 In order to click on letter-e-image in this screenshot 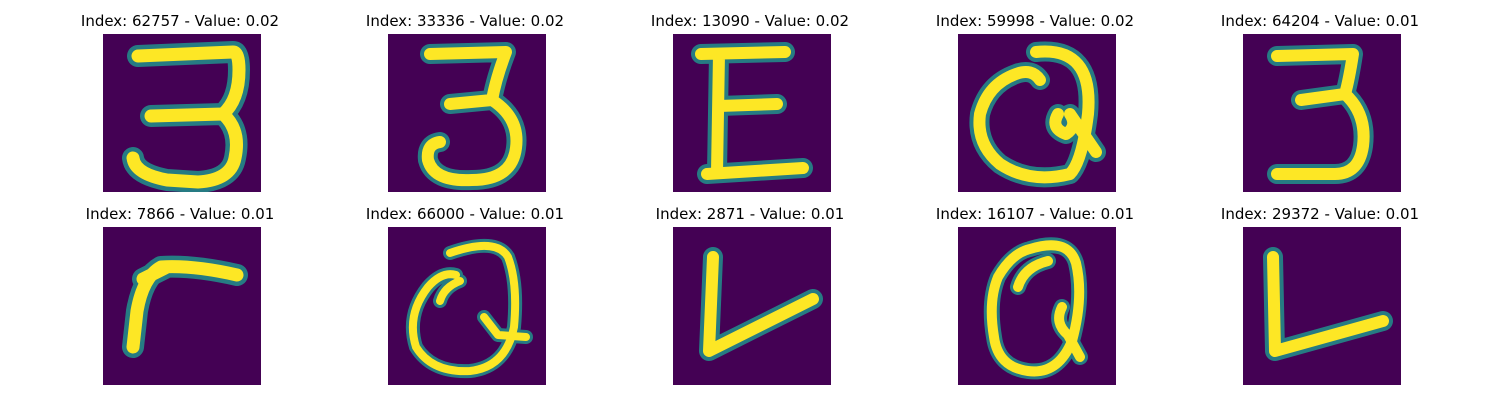, I will do `click(752, 113)`.